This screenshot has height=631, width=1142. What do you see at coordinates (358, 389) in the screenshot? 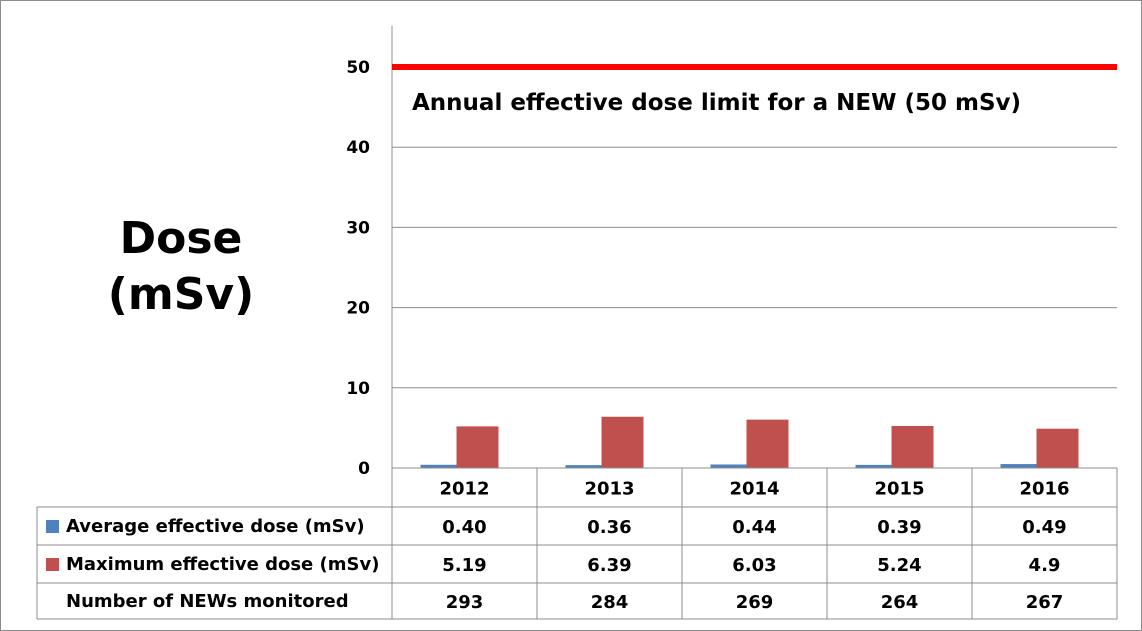
I see `y-tick-label: 10` at bounding box center [358, 389].